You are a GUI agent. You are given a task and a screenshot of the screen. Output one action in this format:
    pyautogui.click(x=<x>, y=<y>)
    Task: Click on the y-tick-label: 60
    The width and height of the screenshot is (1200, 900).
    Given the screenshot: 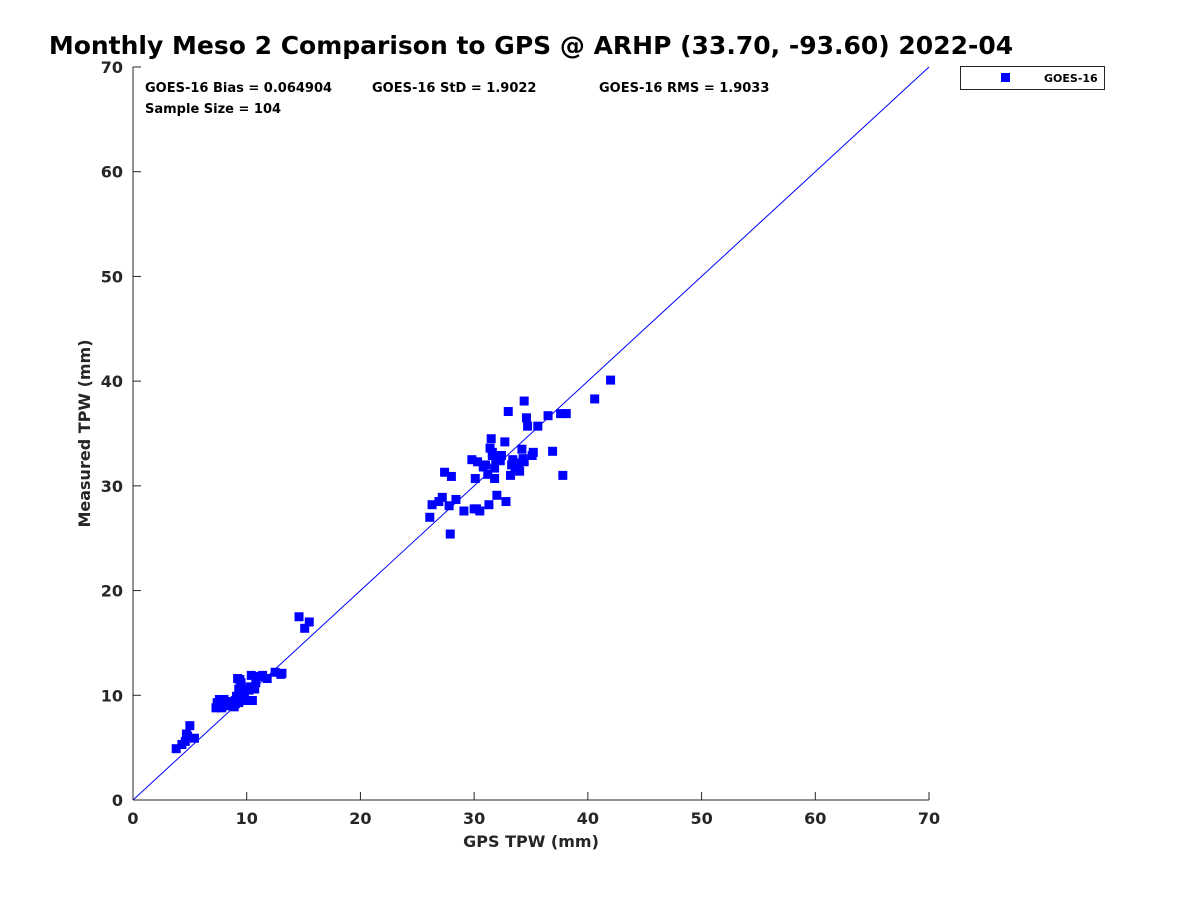 What is the action you would take?
    pyautogui.click(x=112, y=172)
    